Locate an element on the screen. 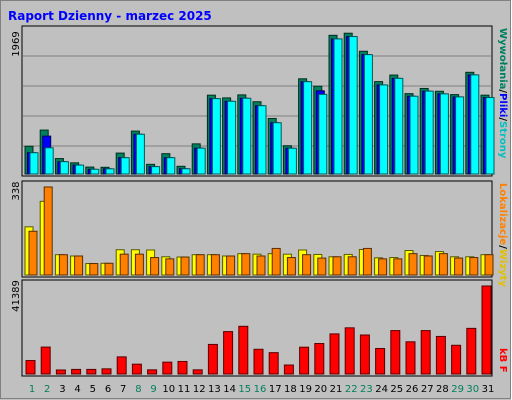 This screenshot has height=400, width=512. x-tick-label-day-29: 29 is located at coordinates (457, 389).